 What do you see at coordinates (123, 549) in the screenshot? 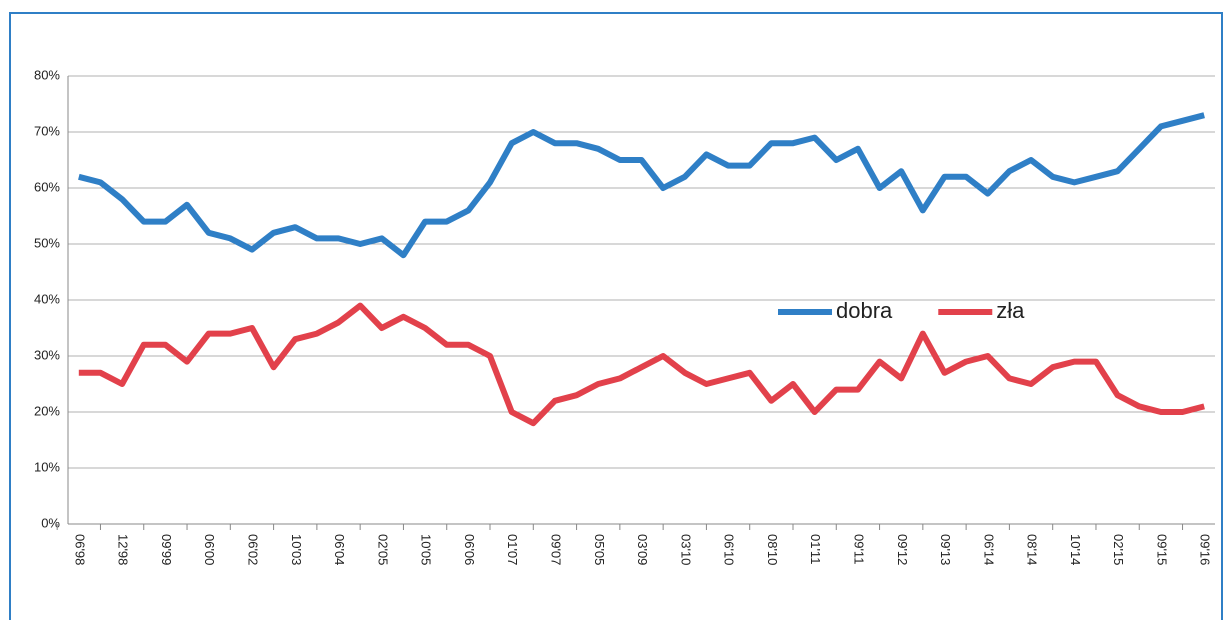
I see `x-tick-label: 12'98` at bounding box center [123, 549].